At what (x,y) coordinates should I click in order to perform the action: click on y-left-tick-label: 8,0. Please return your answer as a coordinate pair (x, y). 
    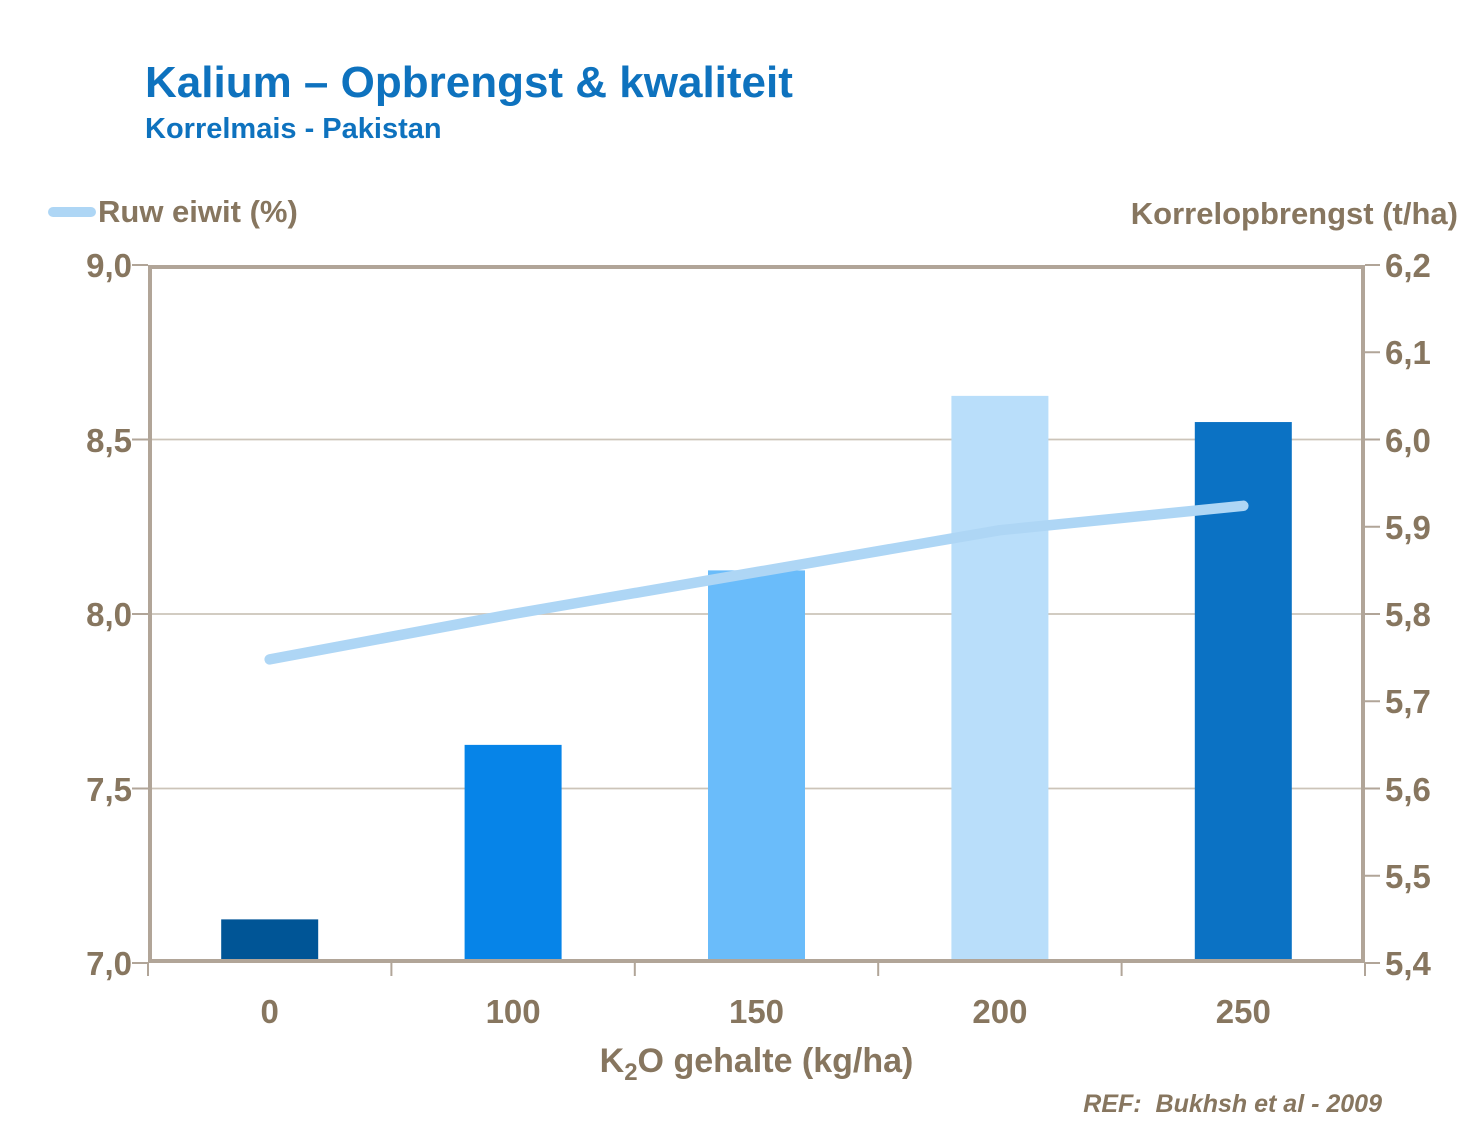
    Looking at the image, I should click on (109, 614).